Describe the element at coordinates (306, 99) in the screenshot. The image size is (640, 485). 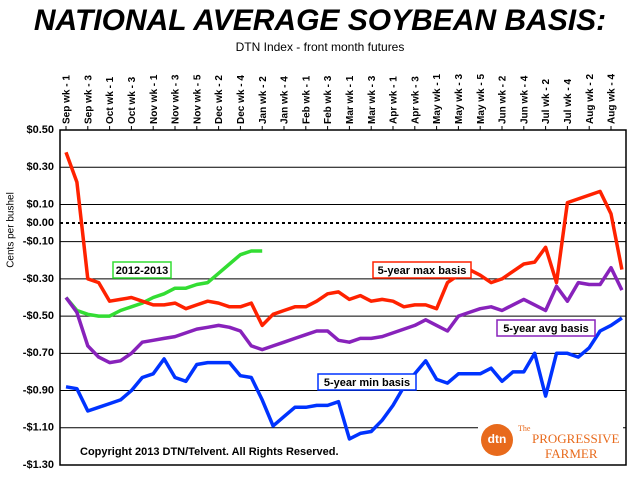
I see `x-tick-label: Feb wk - 1` at that location.